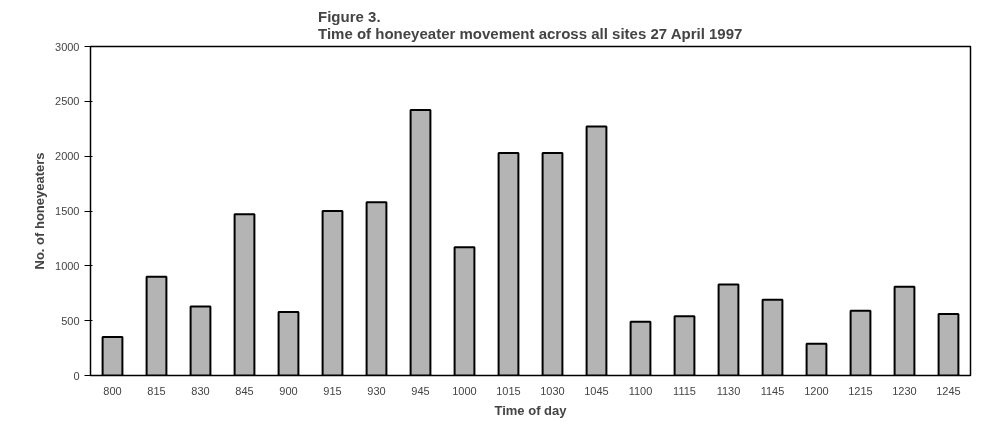  Describe the element at coordinates (772, 390) in the screenshot. I see `x-tick-label: 1145` at that location.